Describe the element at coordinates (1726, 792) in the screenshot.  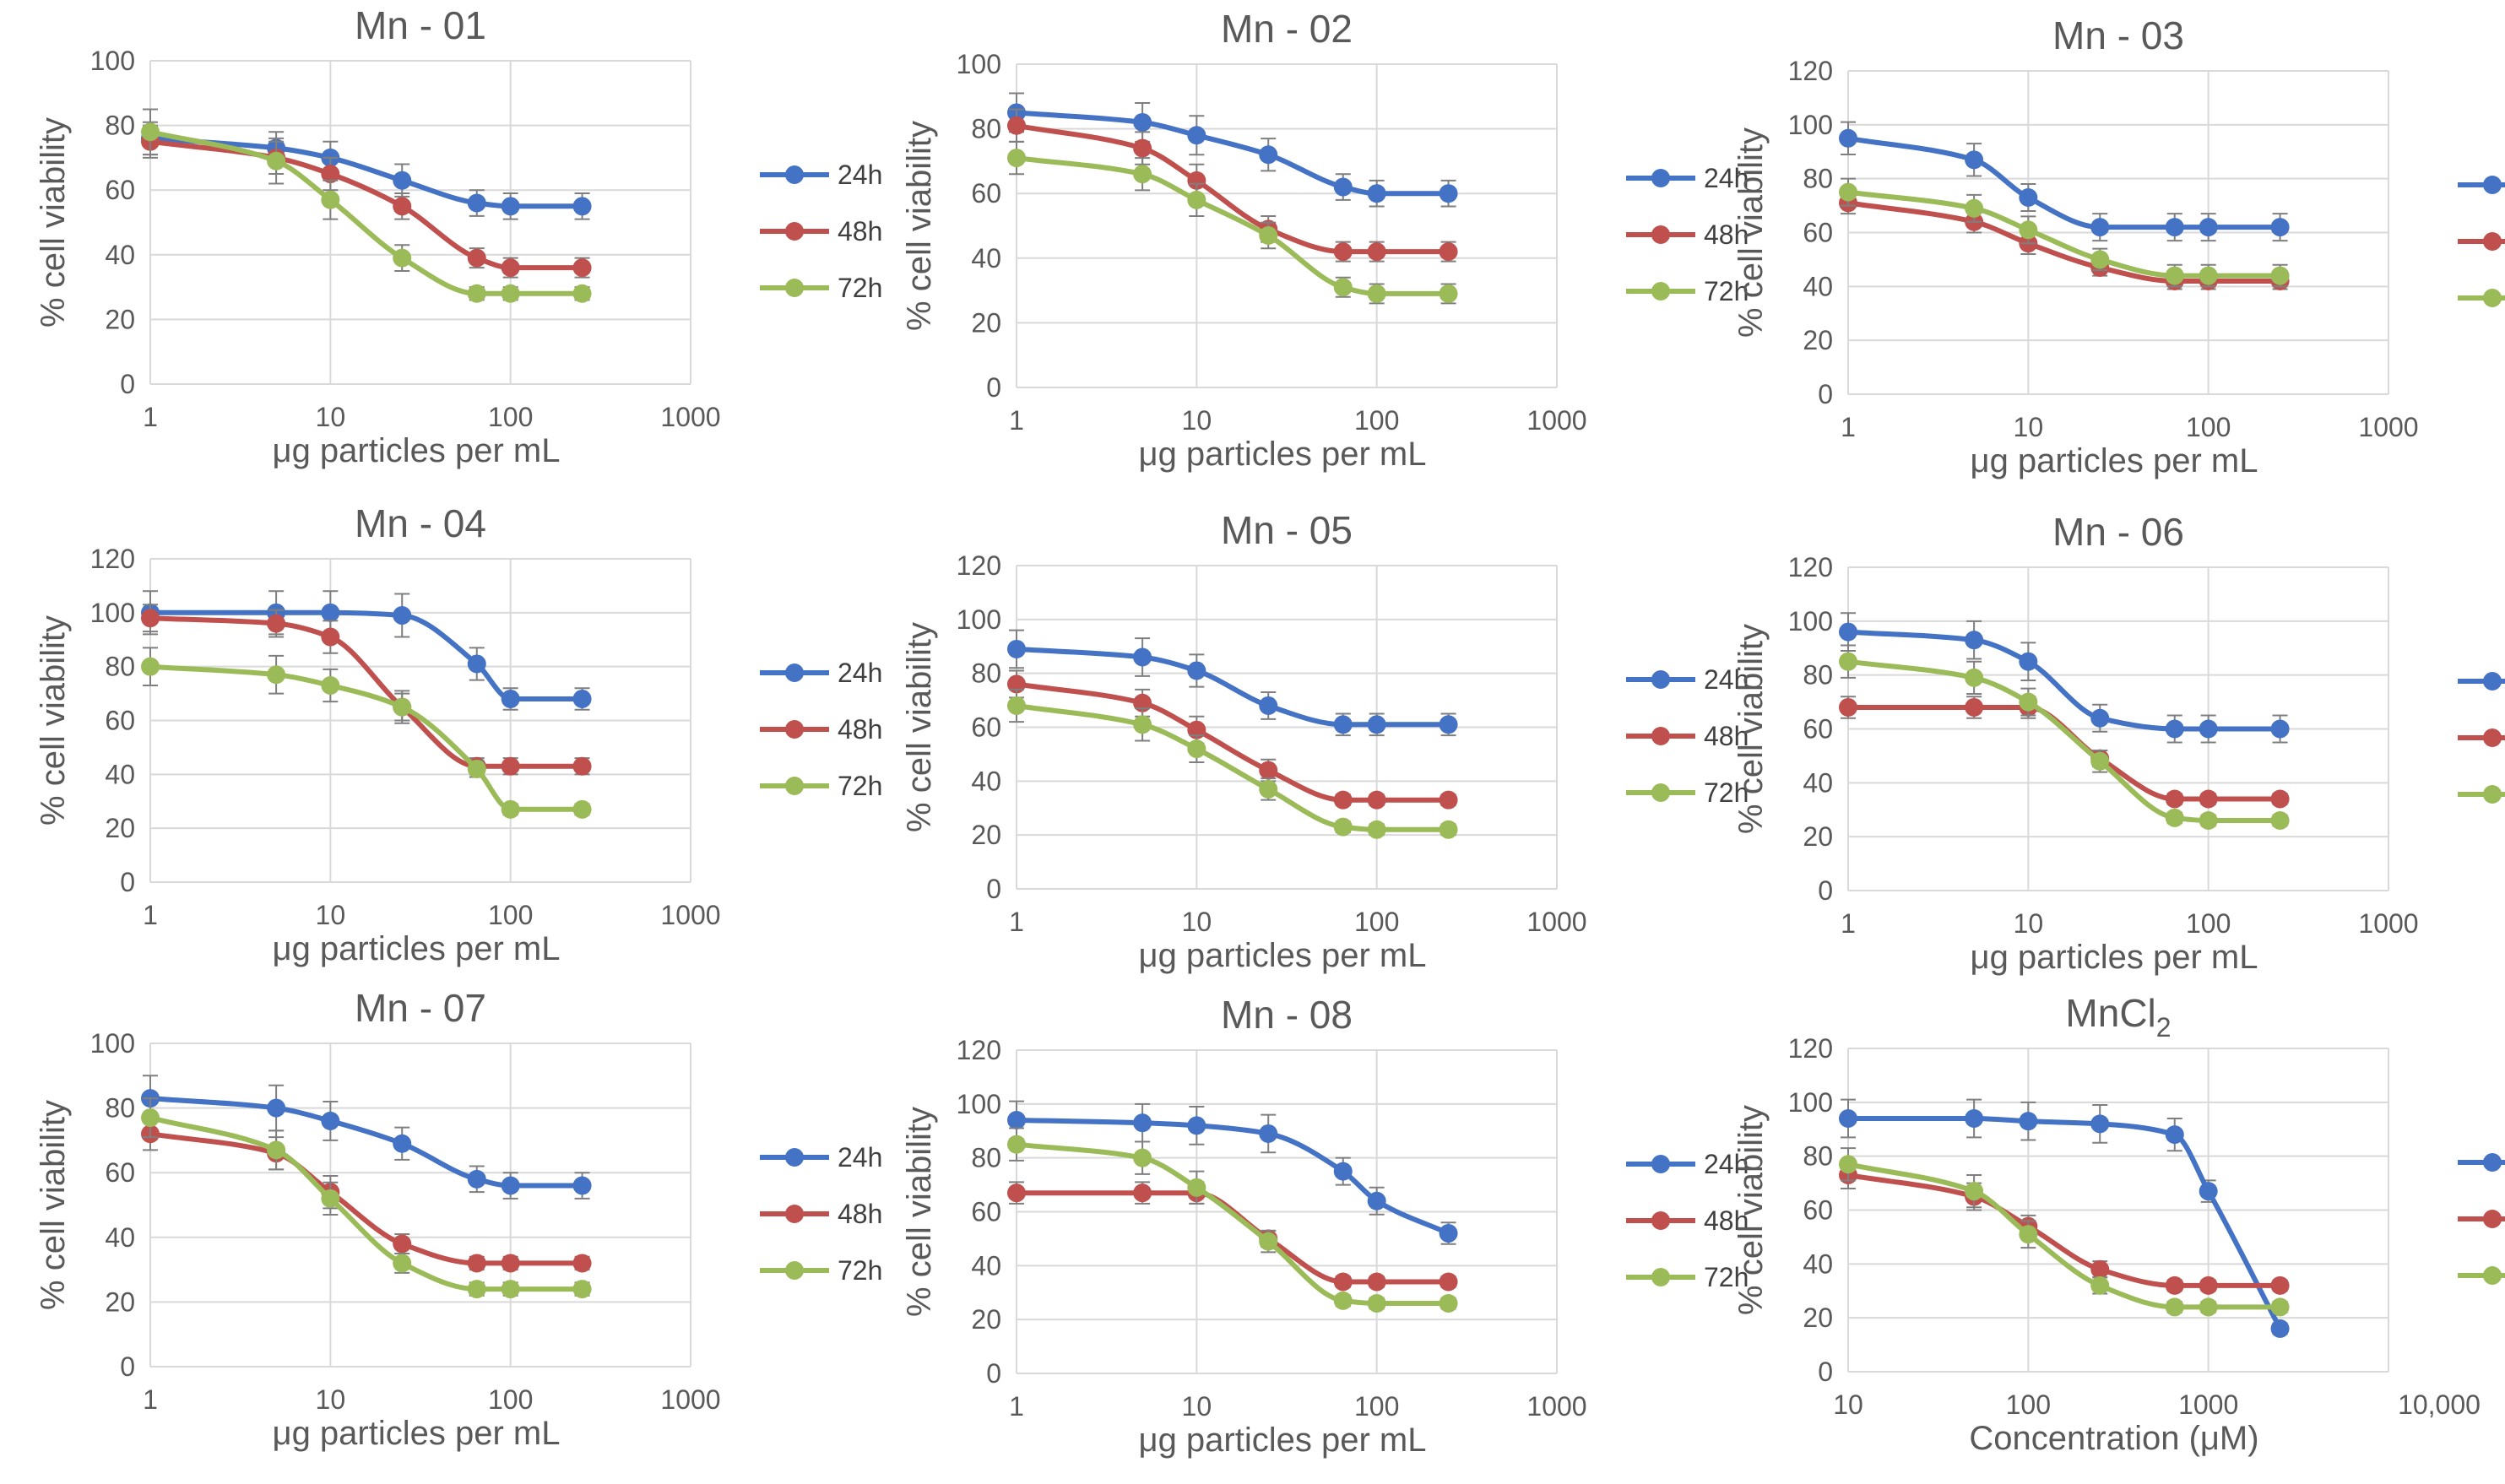
I see `legend-label-72h: 72h` at that location.